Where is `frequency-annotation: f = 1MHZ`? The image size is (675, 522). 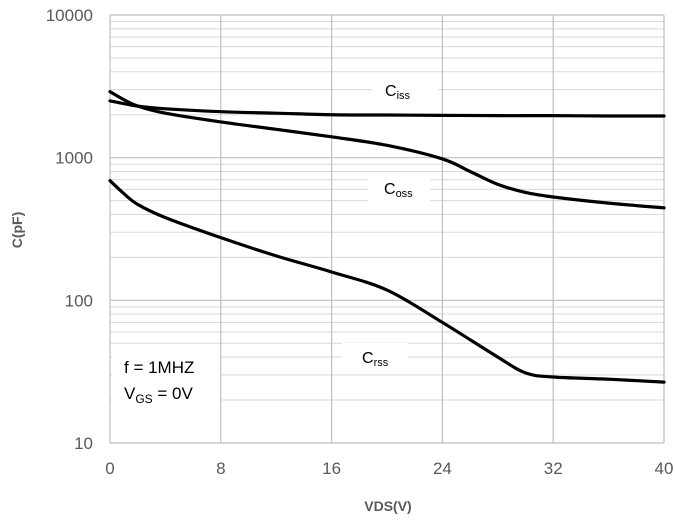
frequency-annotation: f = 1MHZ is located at coordinates (159, 367).